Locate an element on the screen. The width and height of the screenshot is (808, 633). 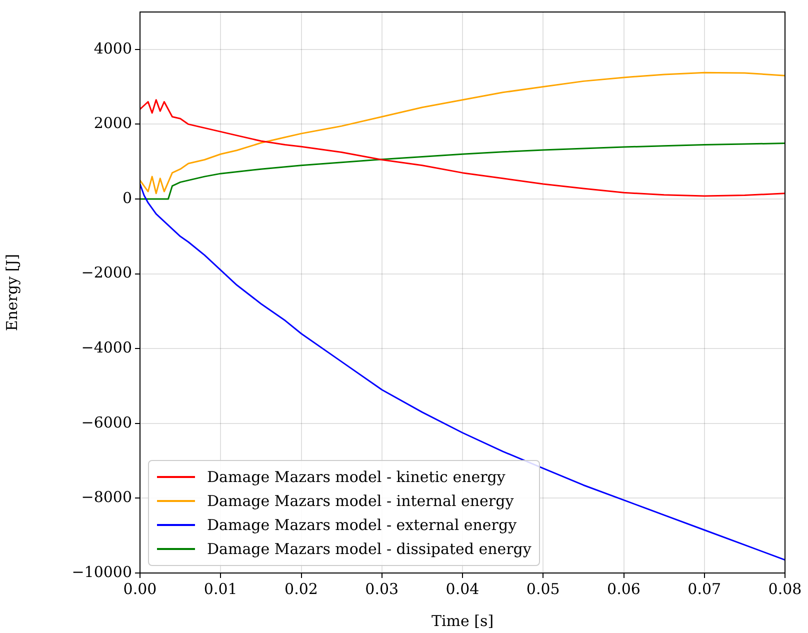
x-tick-label: 0.07 is located at coordinates (705, 589).